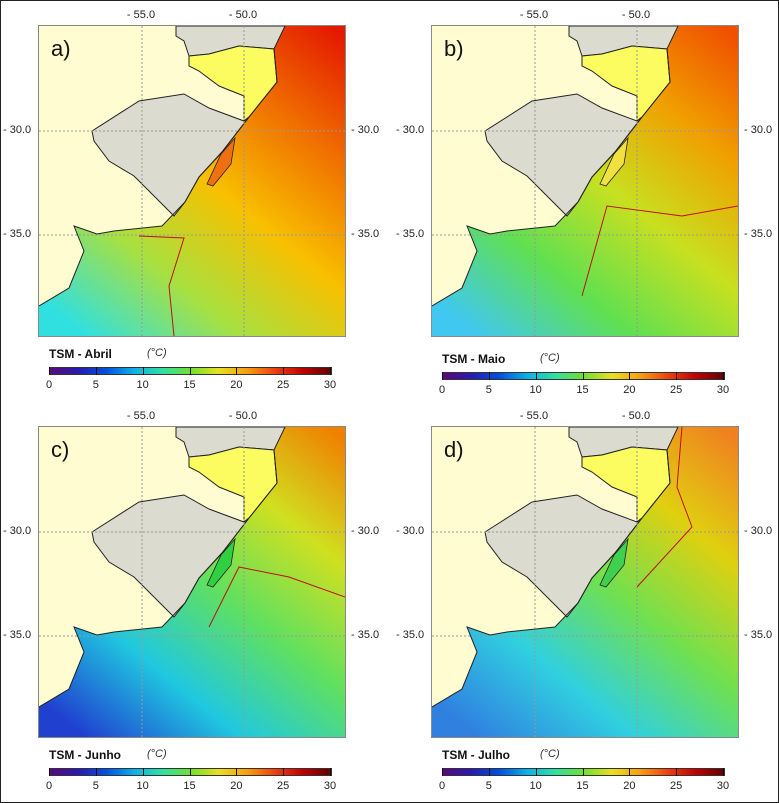  What do you see at coordinates (85, 755) in the screenshot?
I see `legend-title: TSM - Junho` at bounding box center [85, 755].